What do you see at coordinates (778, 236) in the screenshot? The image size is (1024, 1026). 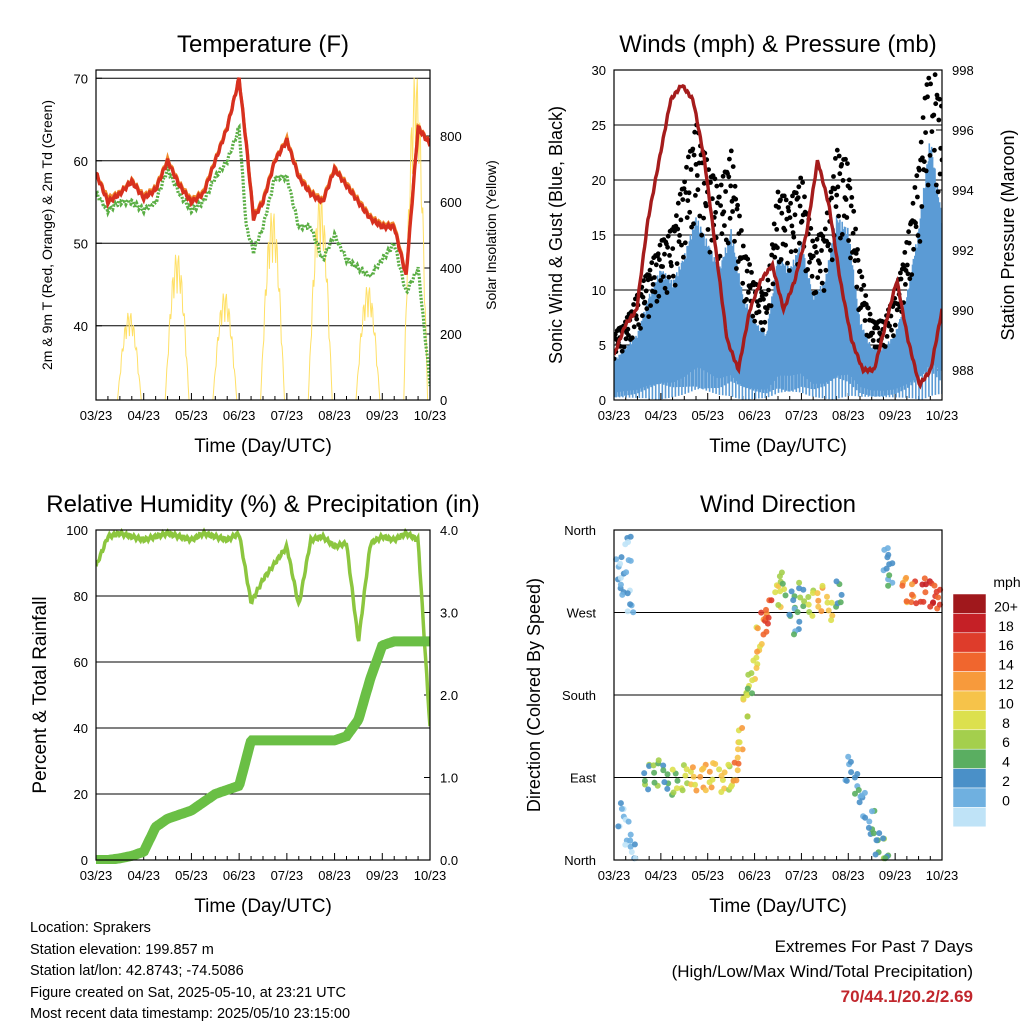 I see `pressure-line` at bounding box center [778, 236].